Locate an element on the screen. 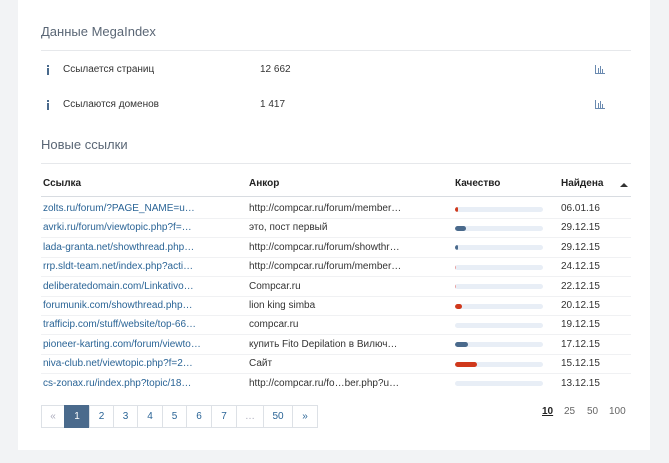  page-size-option: 10 is located at coordinates (548, 411).